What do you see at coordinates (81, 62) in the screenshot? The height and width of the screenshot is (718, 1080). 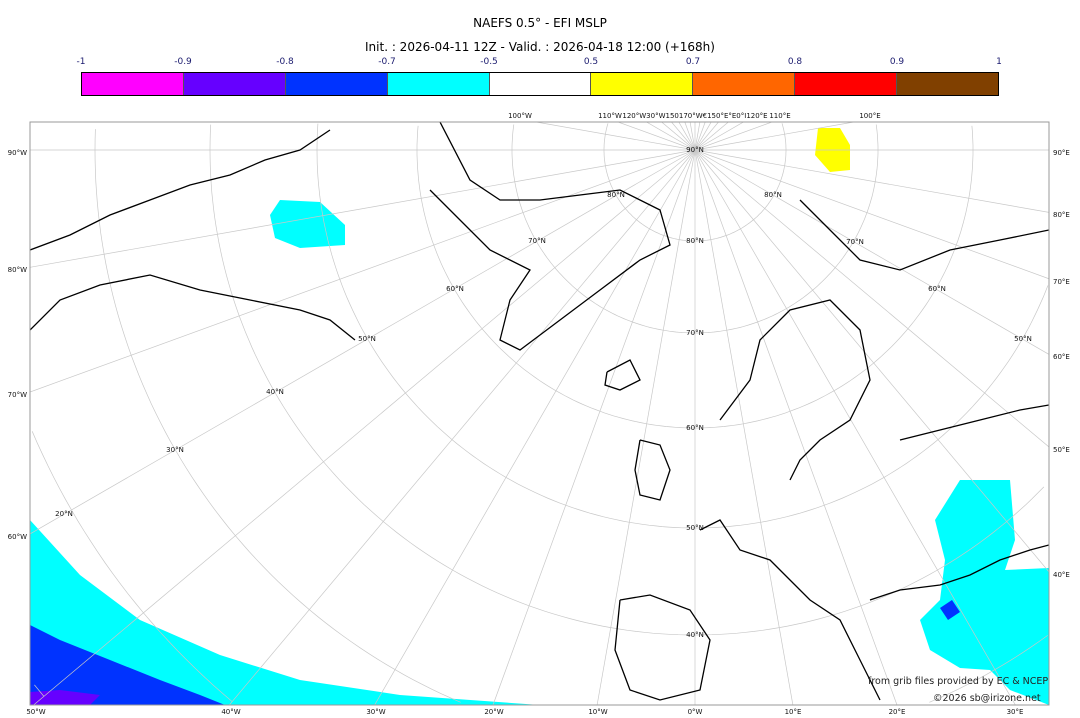 I see `colorbar-tick: -1` at bounding box center [81, 62].